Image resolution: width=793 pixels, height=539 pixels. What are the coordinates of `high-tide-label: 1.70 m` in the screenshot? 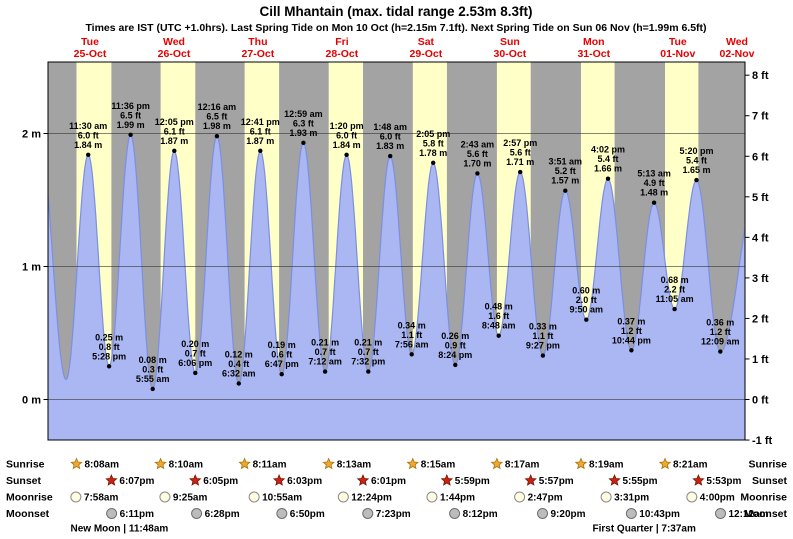 It's located at (477, 163).